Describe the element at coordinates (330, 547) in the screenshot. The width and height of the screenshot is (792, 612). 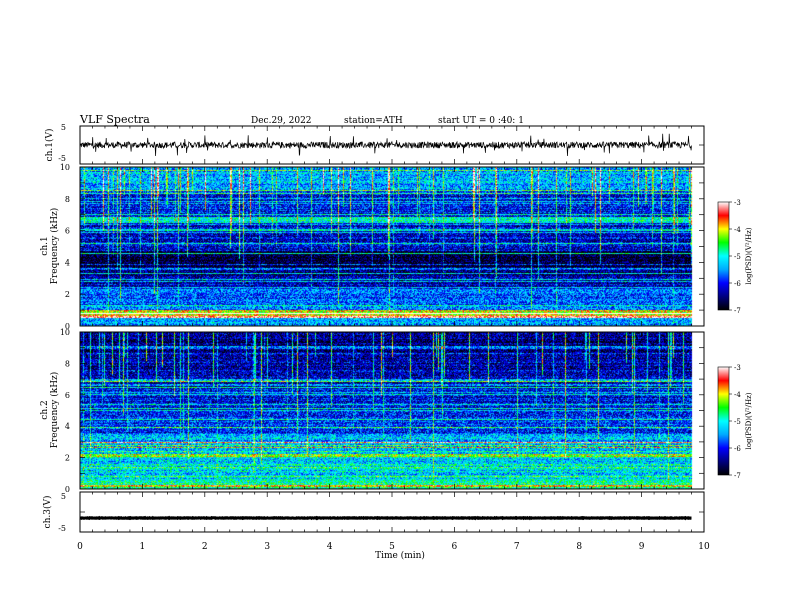
I see `x-tick-label: 4` at that location.